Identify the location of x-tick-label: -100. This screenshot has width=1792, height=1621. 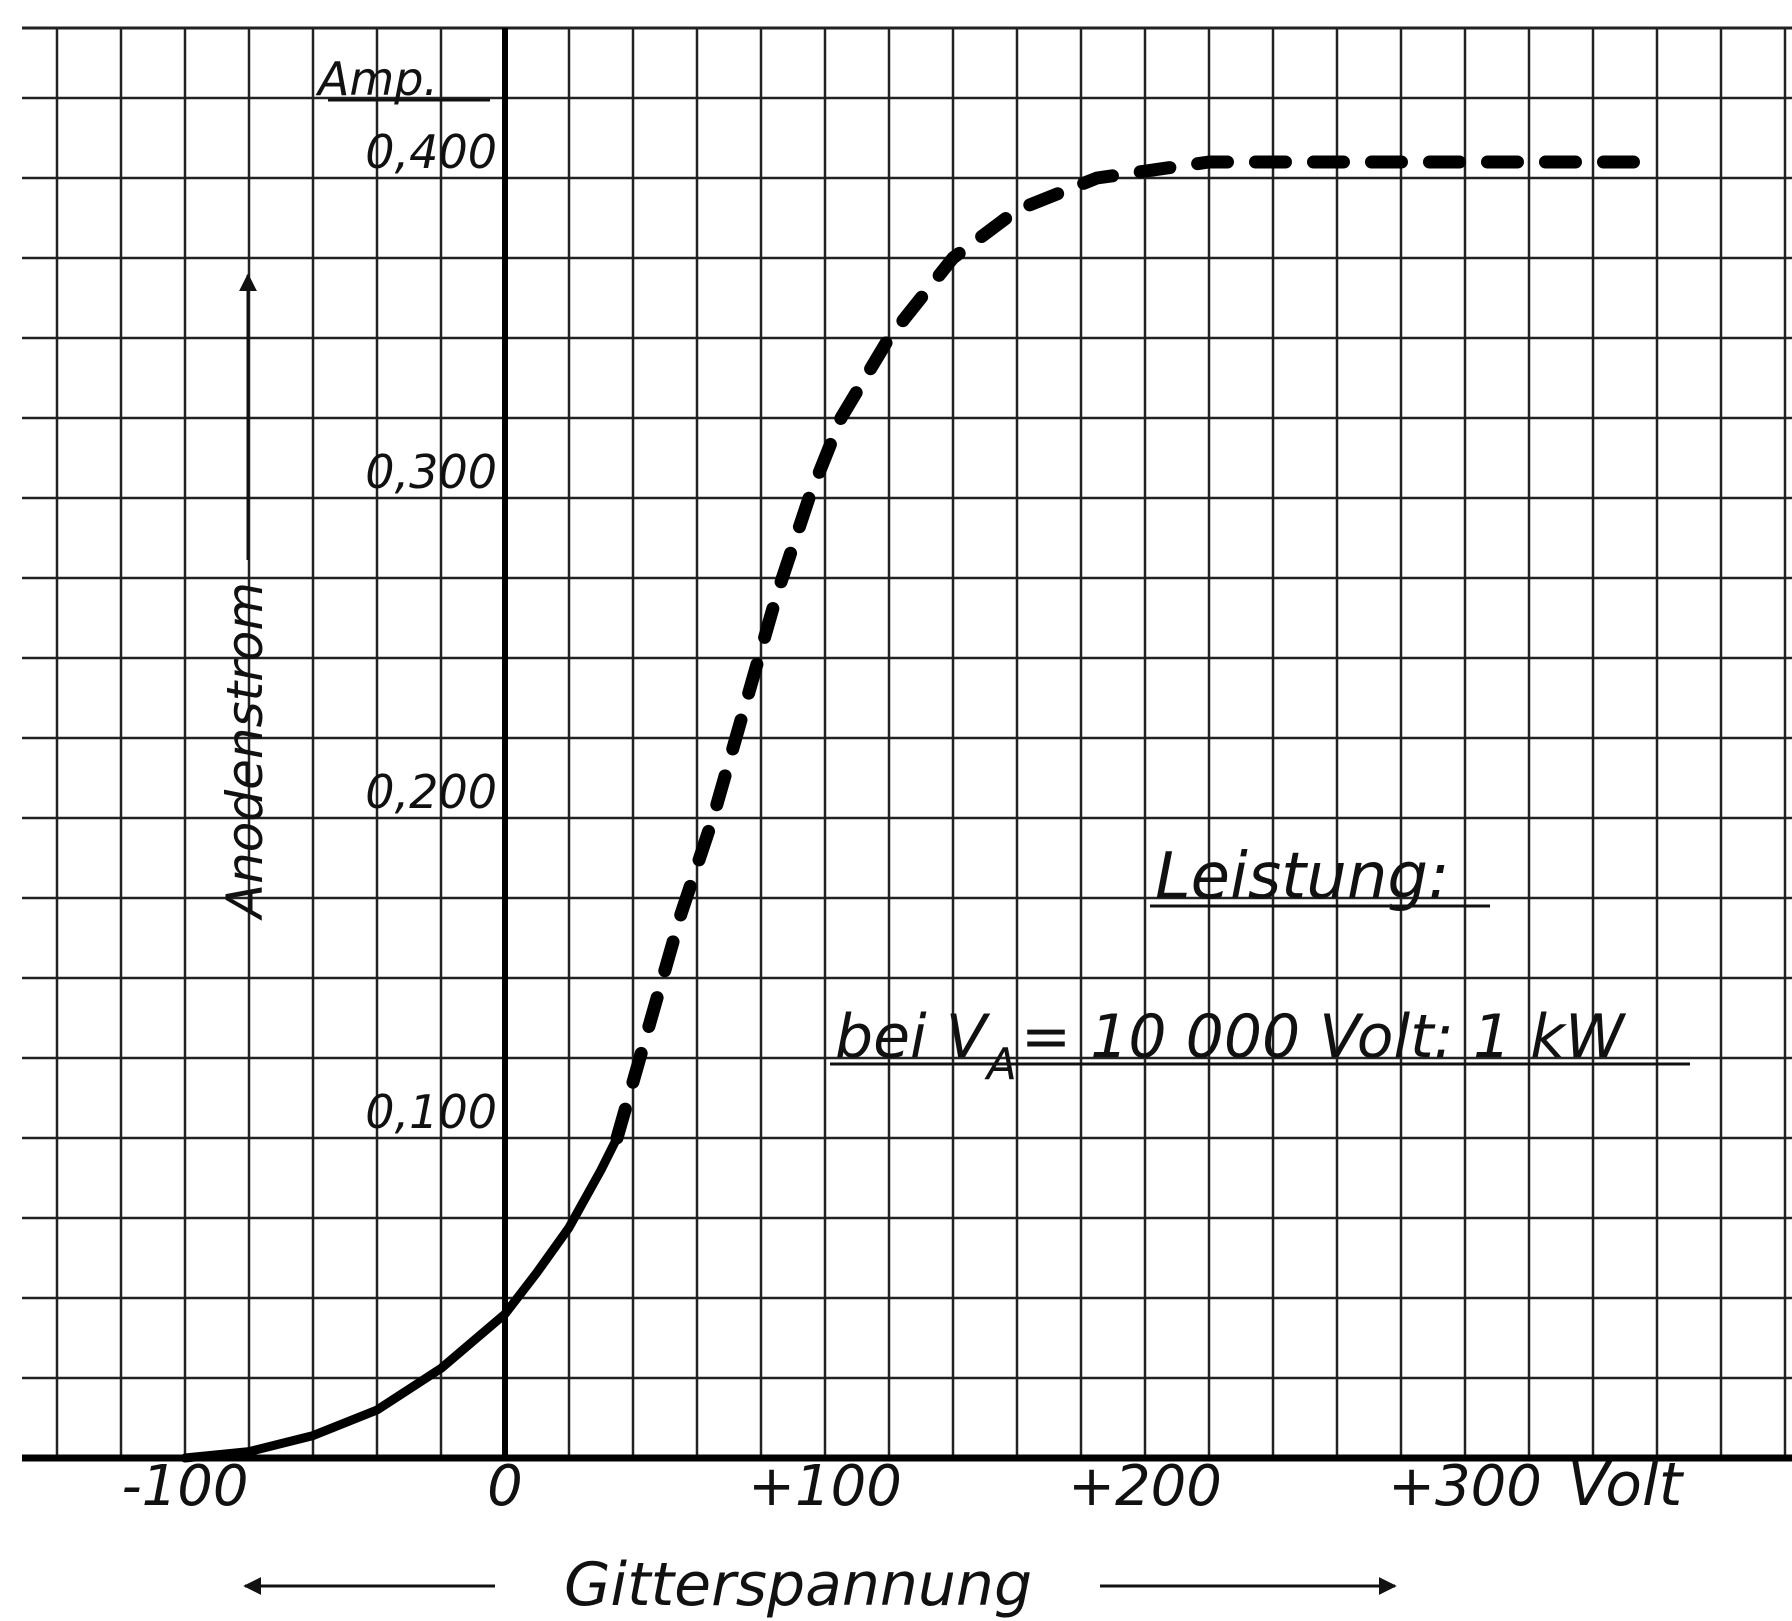
(184, 1486).